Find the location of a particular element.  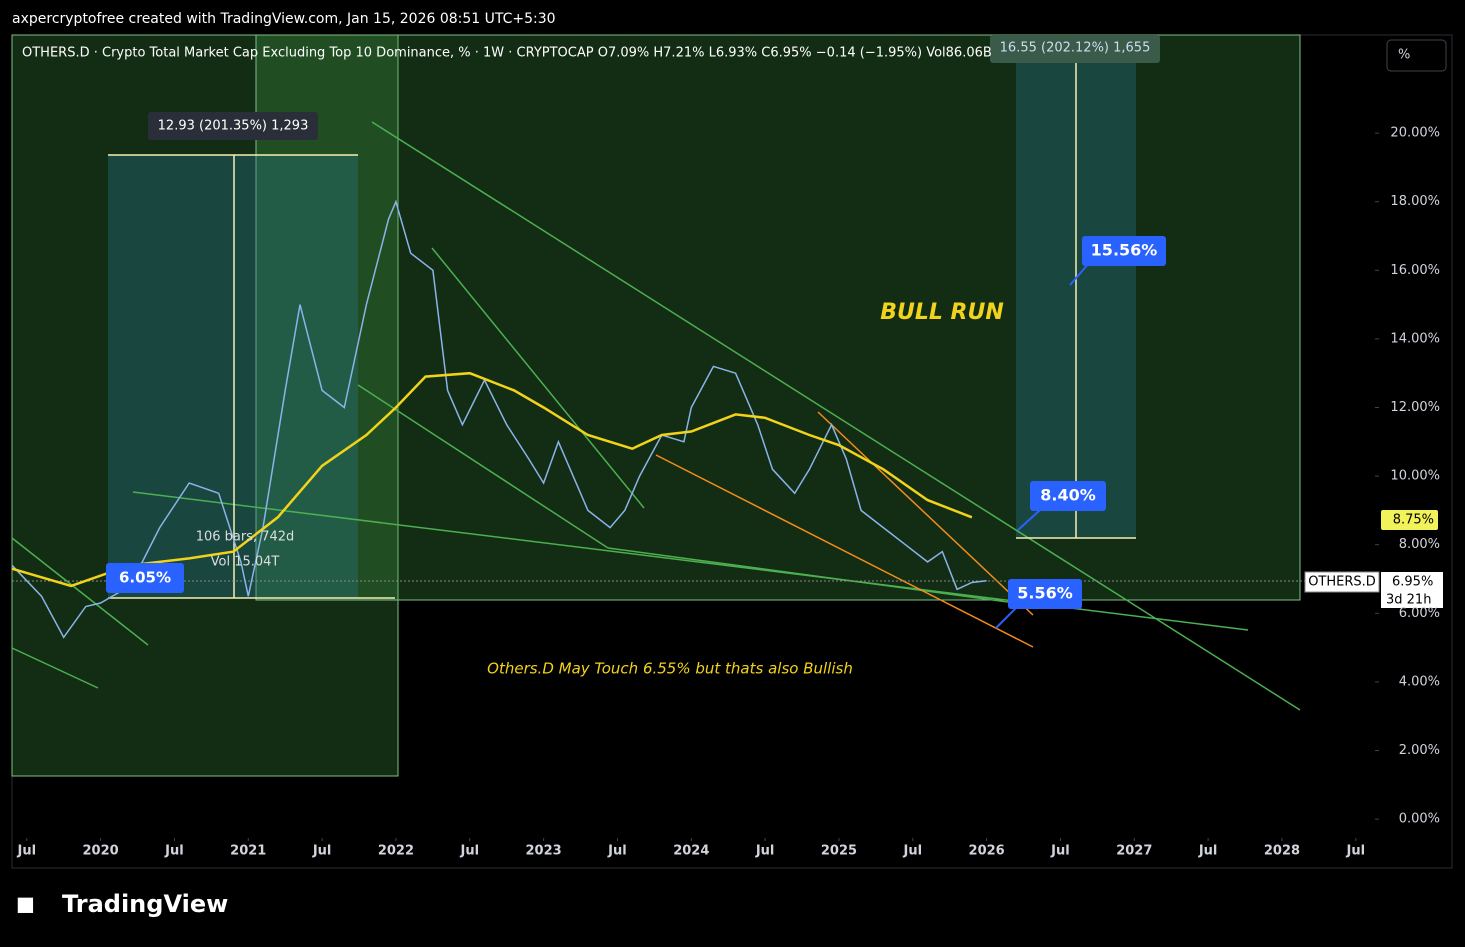

bull-run: BULL RUN is located at coordinates (942, 312).